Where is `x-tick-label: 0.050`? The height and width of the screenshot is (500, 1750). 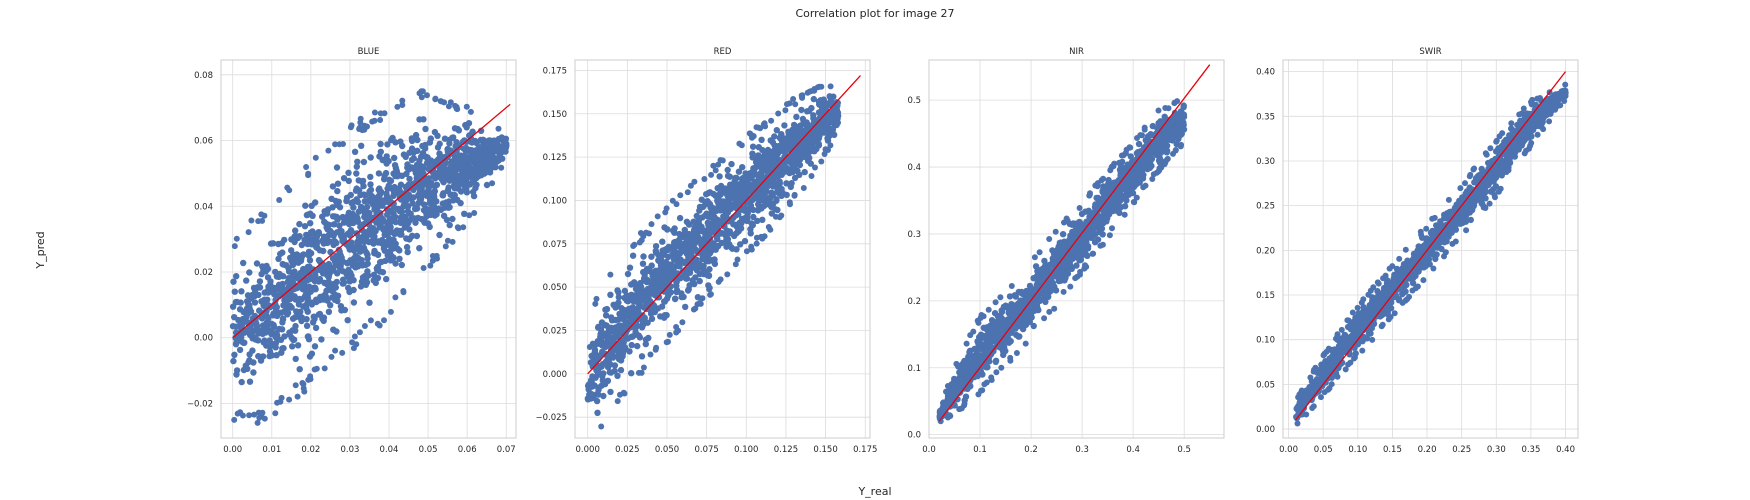
x-tick-label: 0.050 is located at coordinates (667, 450).